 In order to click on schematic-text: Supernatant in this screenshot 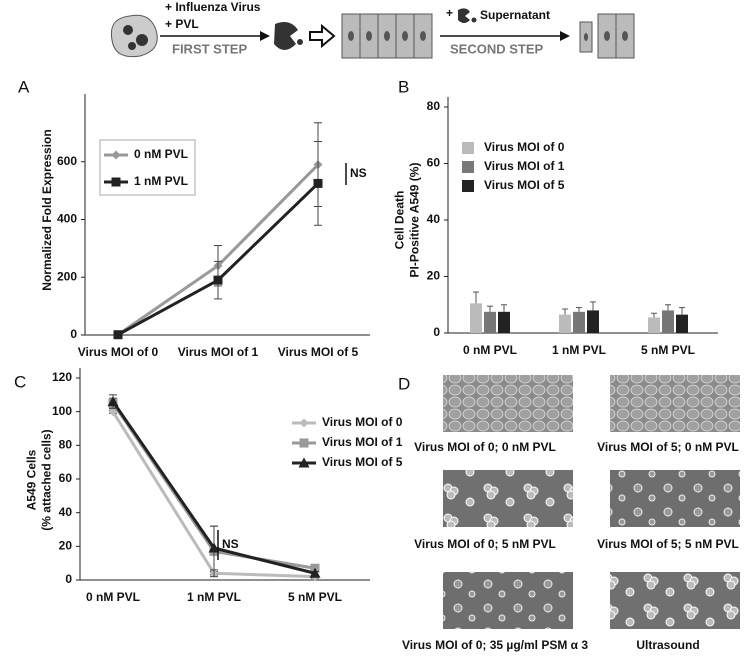, I will do `click(515, 15)`.